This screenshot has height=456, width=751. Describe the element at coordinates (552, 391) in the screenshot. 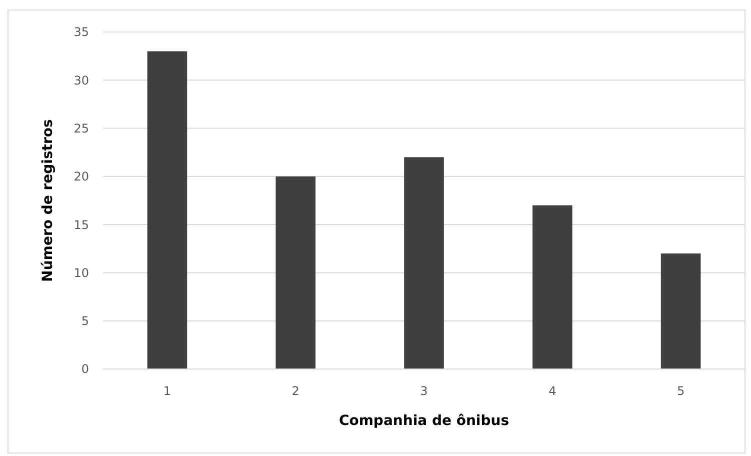

I see `x-tick-label: 4` at that location.